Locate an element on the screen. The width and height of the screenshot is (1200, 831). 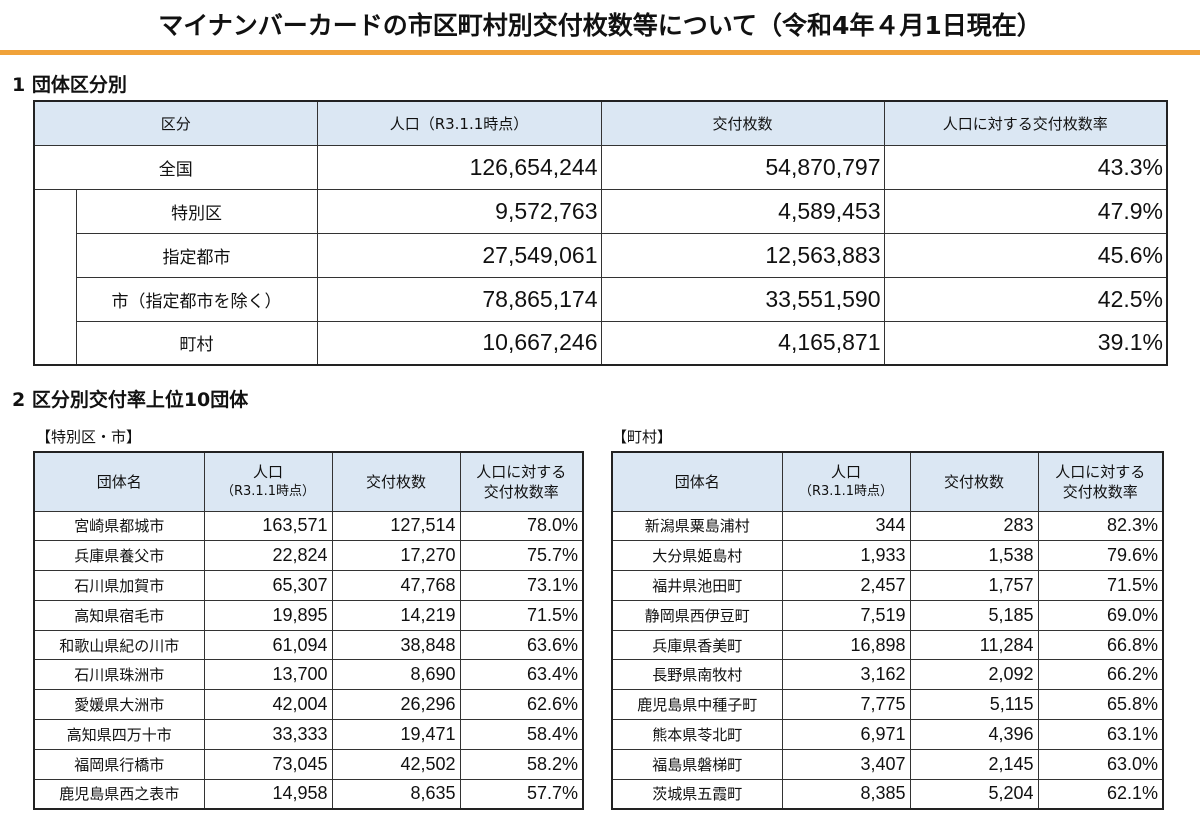
rate-cell: 66.8% is located at coordinates (1100, 645).